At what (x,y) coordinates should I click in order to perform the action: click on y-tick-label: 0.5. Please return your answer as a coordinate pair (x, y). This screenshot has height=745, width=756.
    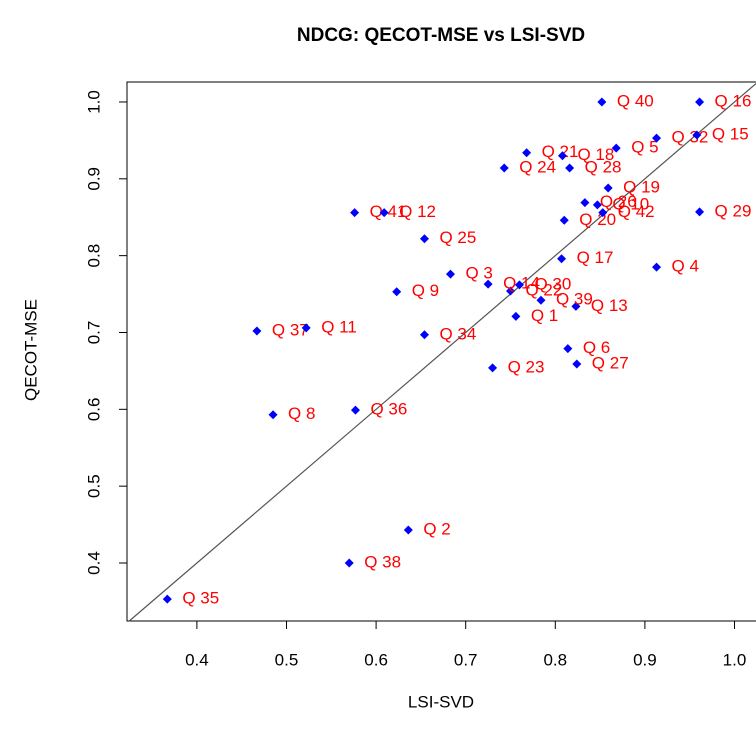
    Looking at the image, I should click on (93, 486).